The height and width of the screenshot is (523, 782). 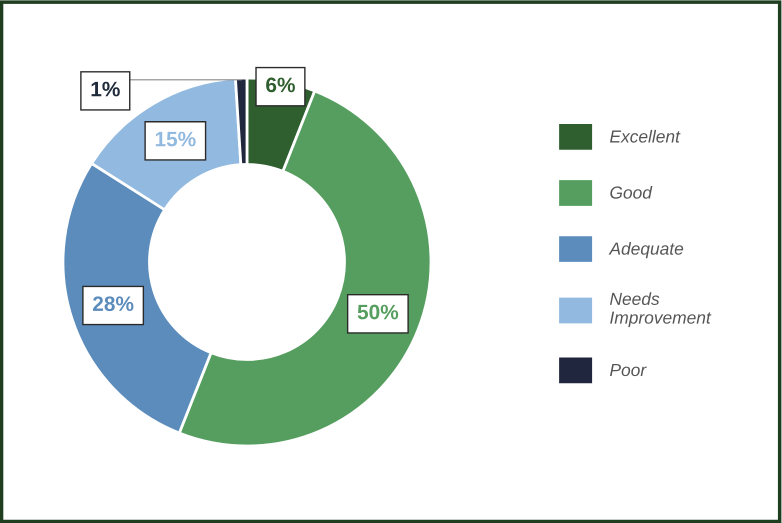 What do you see at coordinates (113, 304) in the screenshot?
I see `data-label: 28%` at bounding box center [113, 304].